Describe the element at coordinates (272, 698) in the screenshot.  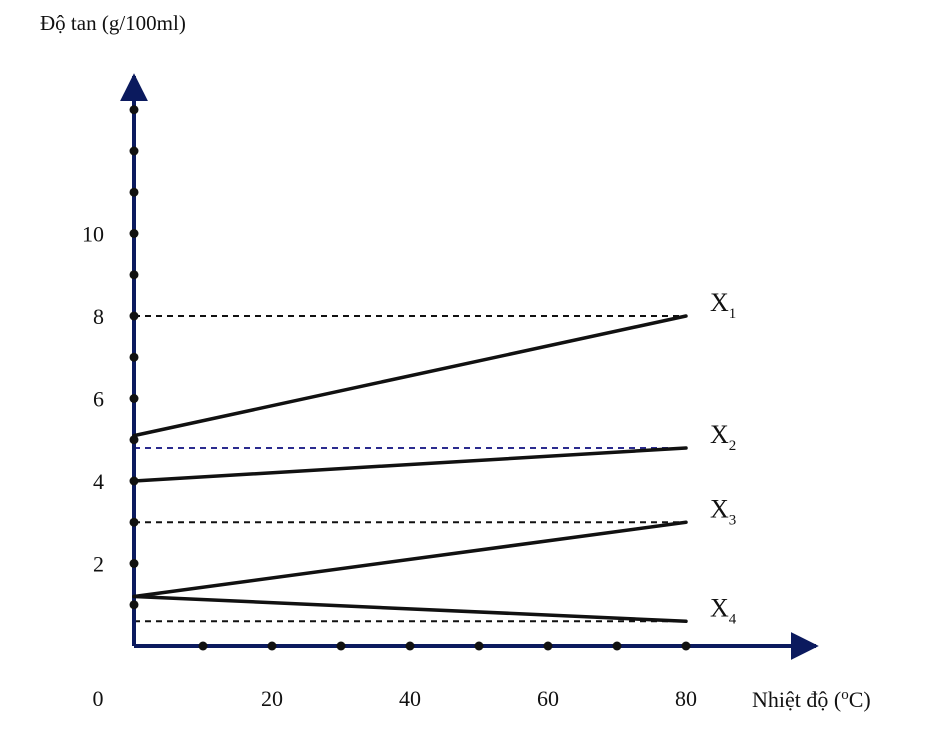
I see `x-tick-label: 20` at that location.